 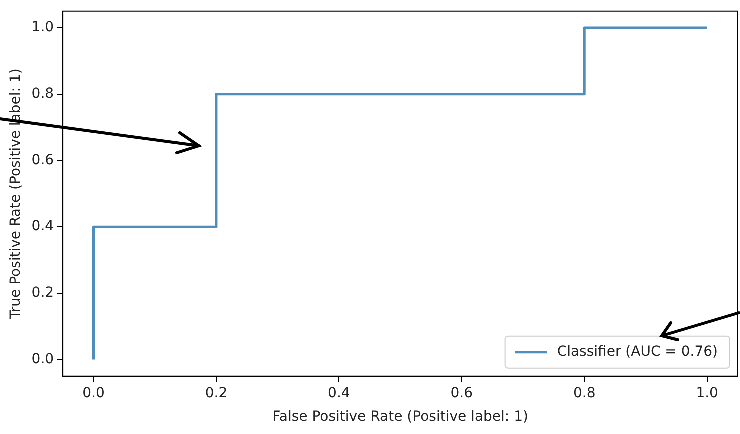 I want to click on x-tick-label: 0.0, so click(x=93, y=393).